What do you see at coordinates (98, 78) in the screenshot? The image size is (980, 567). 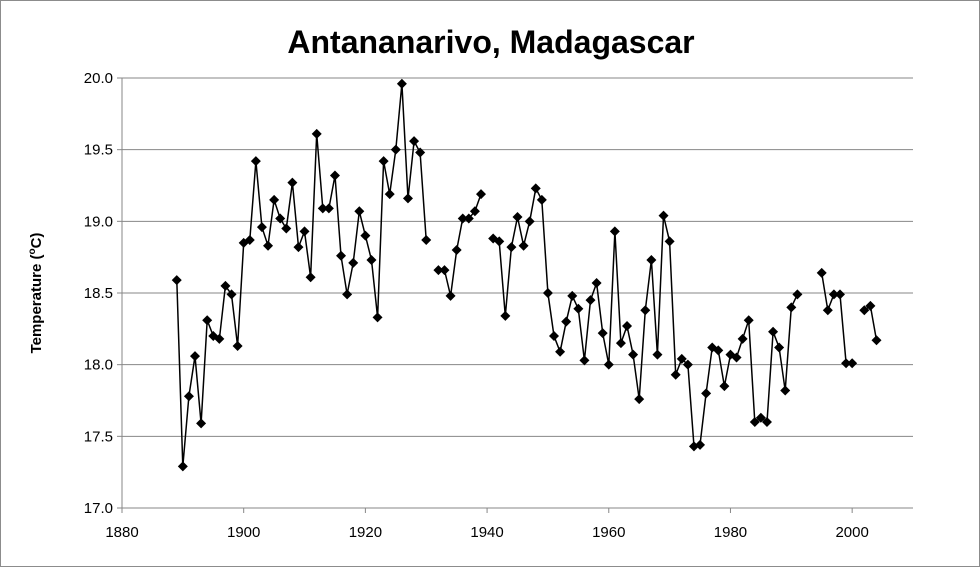 I see `y-tick-label: 20.0` at bounding box center [98, 78].